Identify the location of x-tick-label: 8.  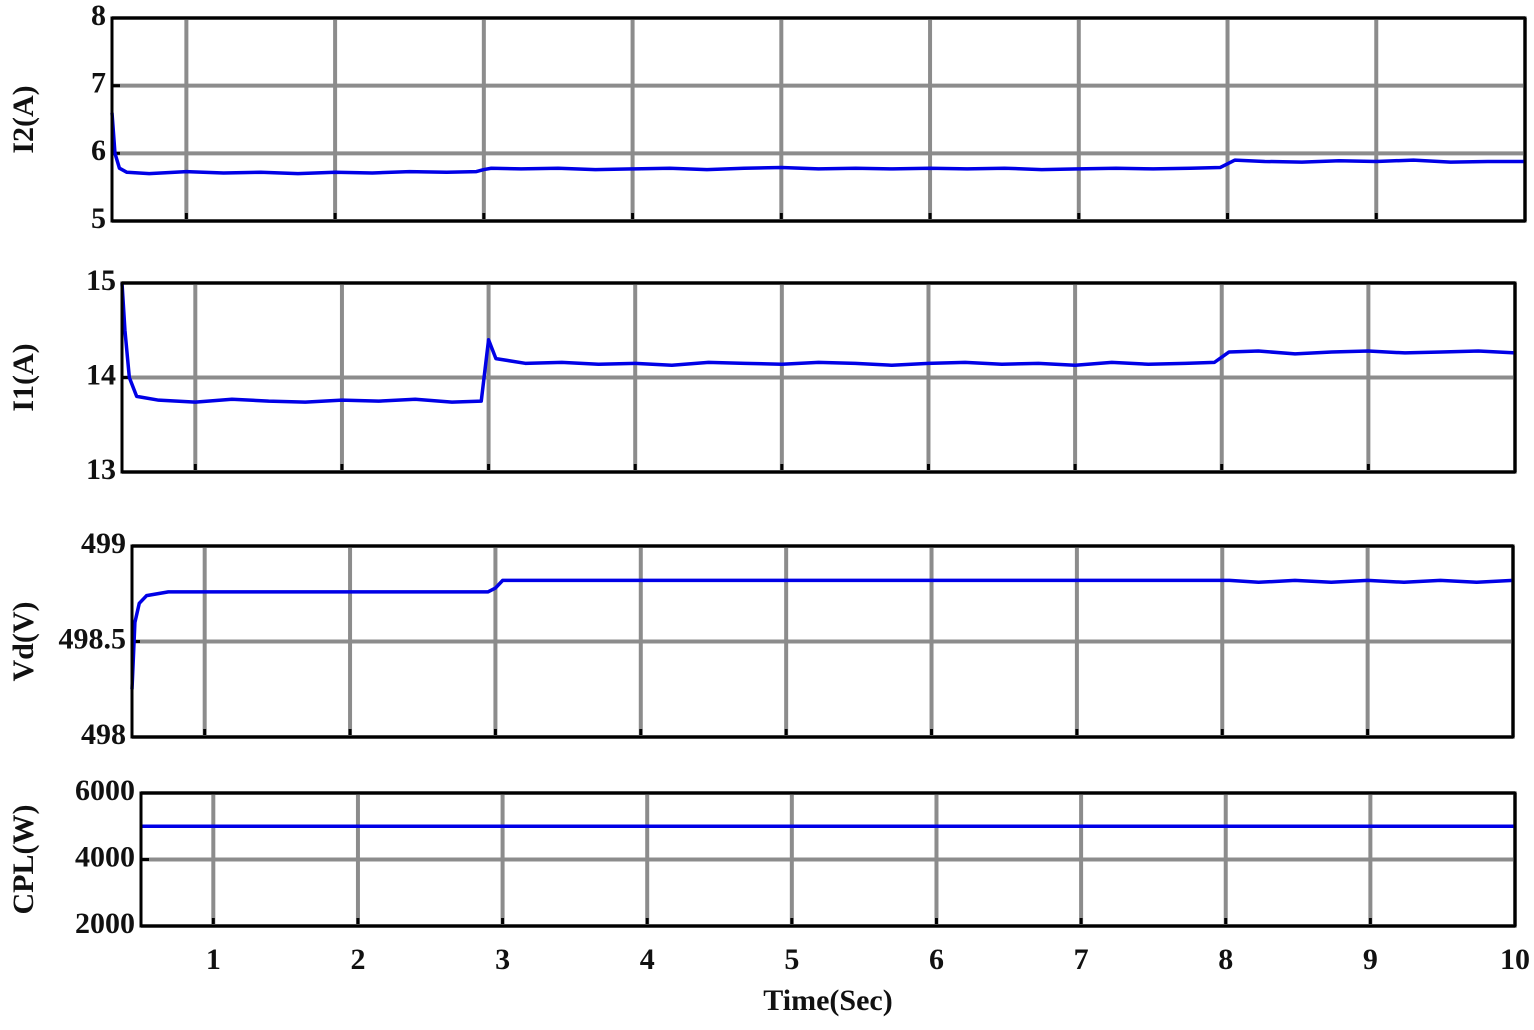
(1225, 959).